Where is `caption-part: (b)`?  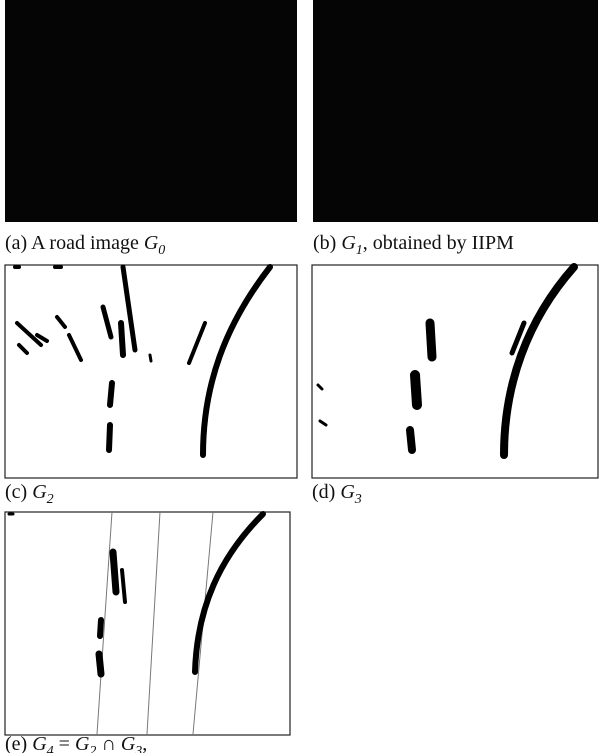 caption-part: (b) is located at coordinates (327, 243).